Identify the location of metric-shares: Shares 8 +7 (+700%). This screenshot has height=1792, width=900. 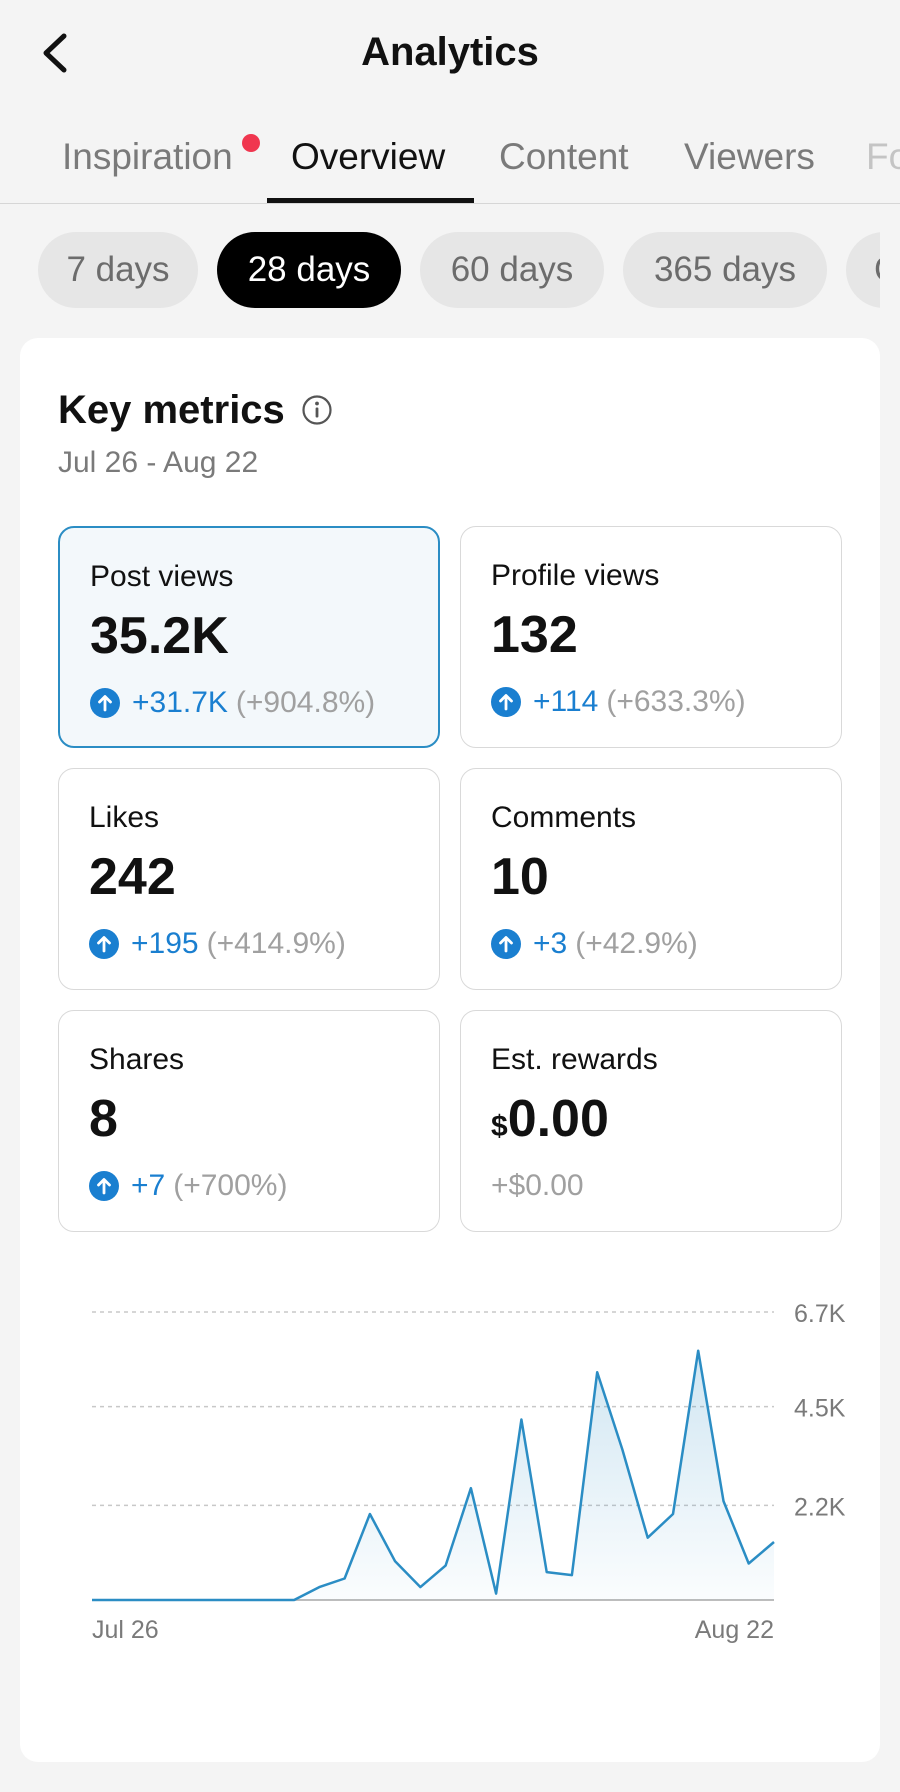
(249, 1121).